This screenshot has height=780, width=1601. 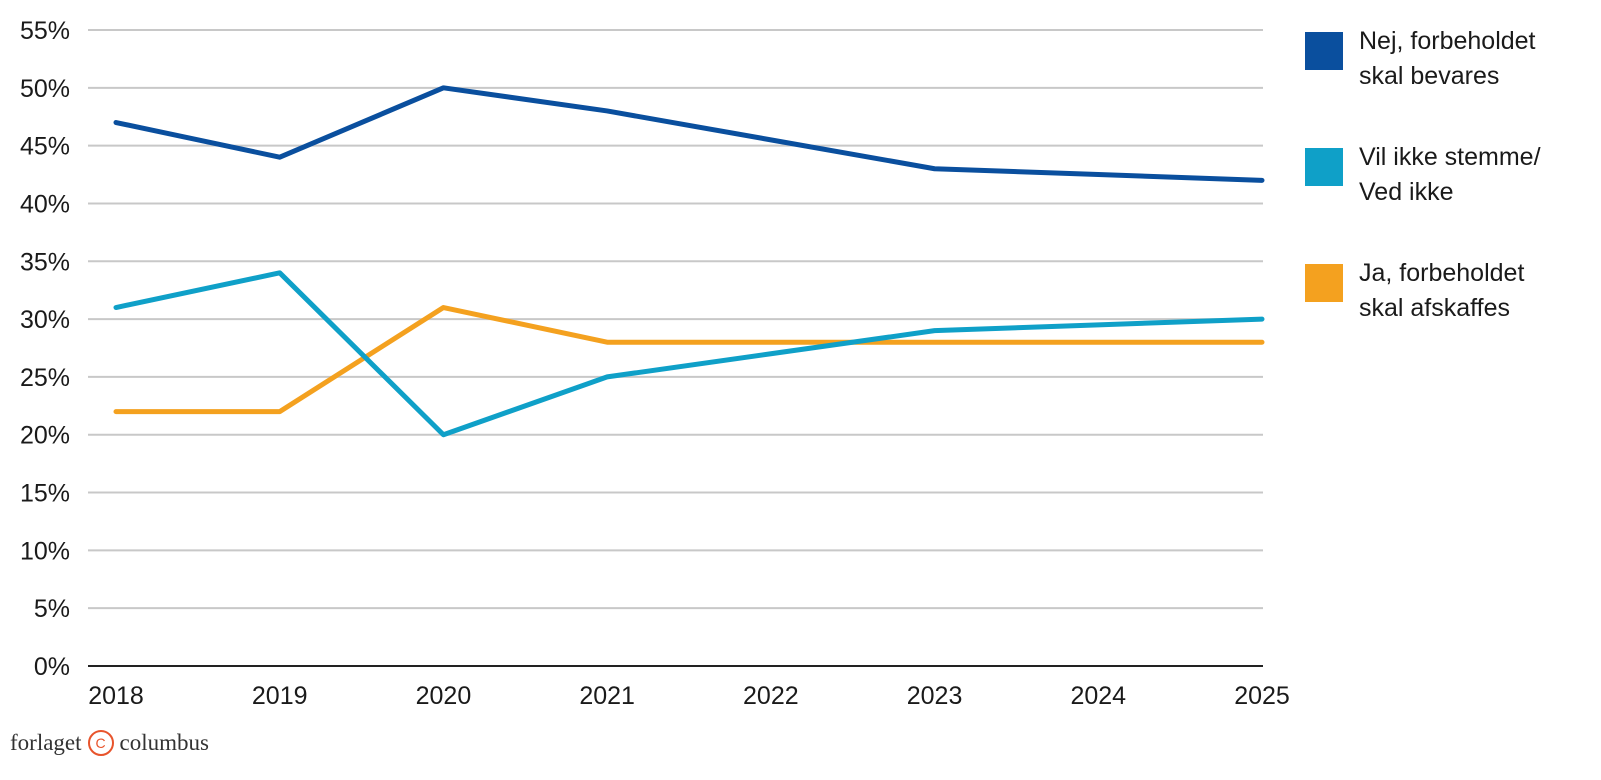 I want to click on legend-label-vil-ikke: Vil ikke stemme/ Ved ikke, so click(x=1450, y=174).